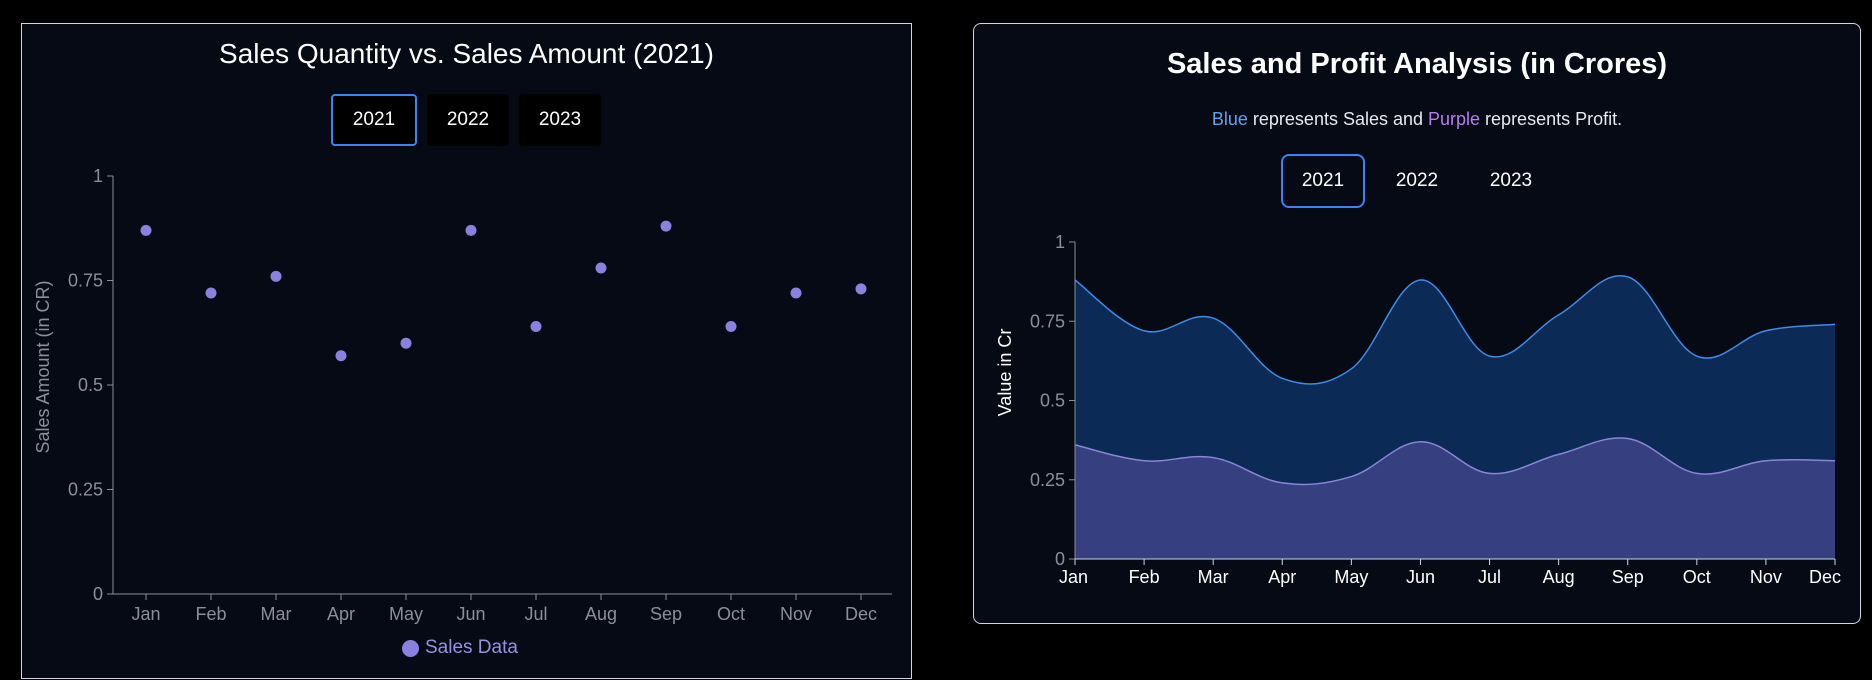 The image size is (1872, 680). What do you see at coordinates (410, 648) in the screenshot?
I see `scatter-legend-marker-icon` at bounding box center [410, 648].